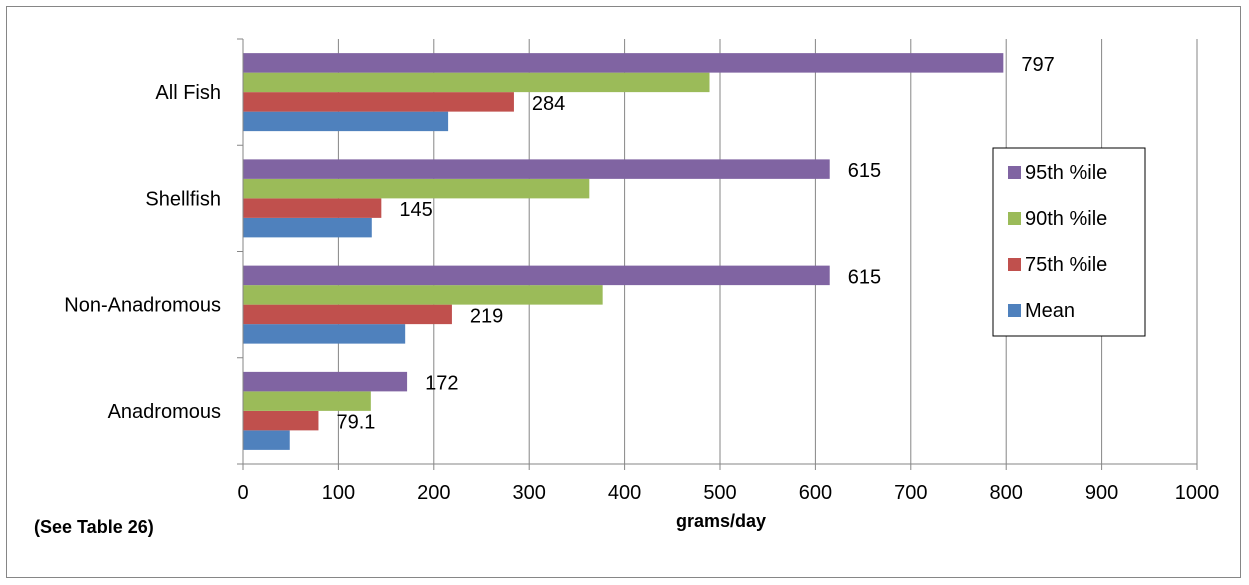 This screenshot has height=585, width=1249. Describe the element at coordinates (1197, 493) in the screenshot. I see `x-tick-label-1000: 1000` at that location.